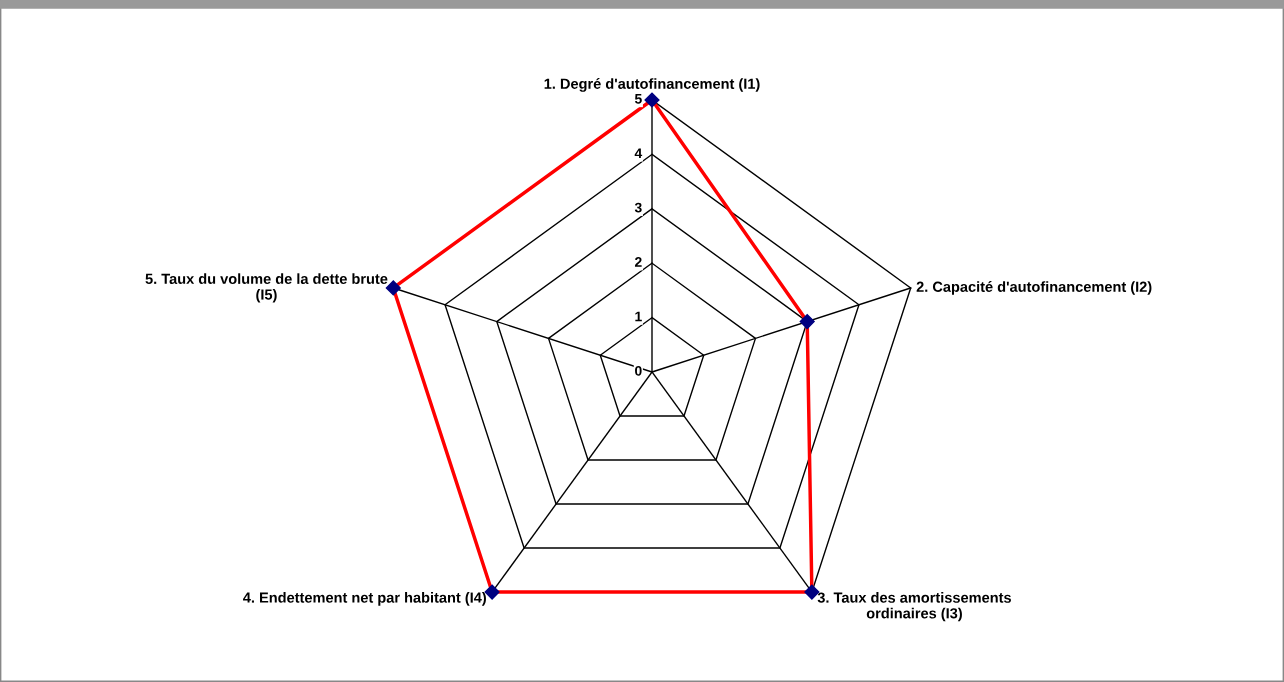 This screenshot has width=1284, height=682. I want to click on y-tick-label: 3, so click(638, 207).